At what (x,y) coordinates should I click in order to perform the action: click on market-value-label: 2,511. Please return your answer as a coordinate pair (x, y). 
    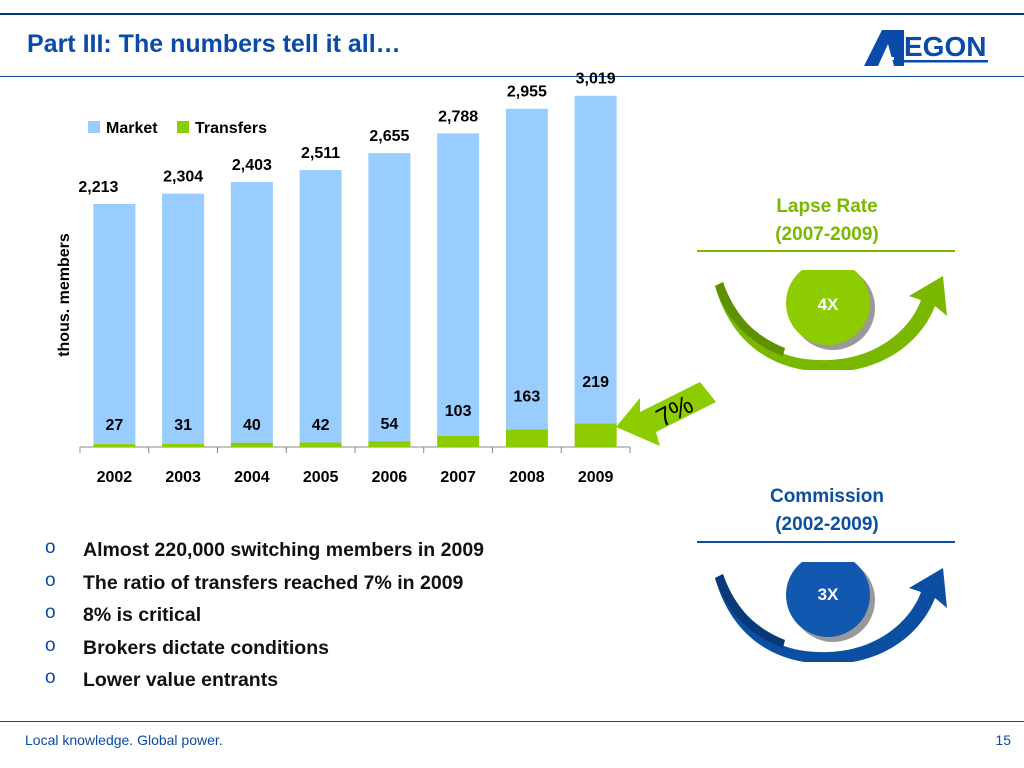
    Looking at the image, I should click on (320, 153).